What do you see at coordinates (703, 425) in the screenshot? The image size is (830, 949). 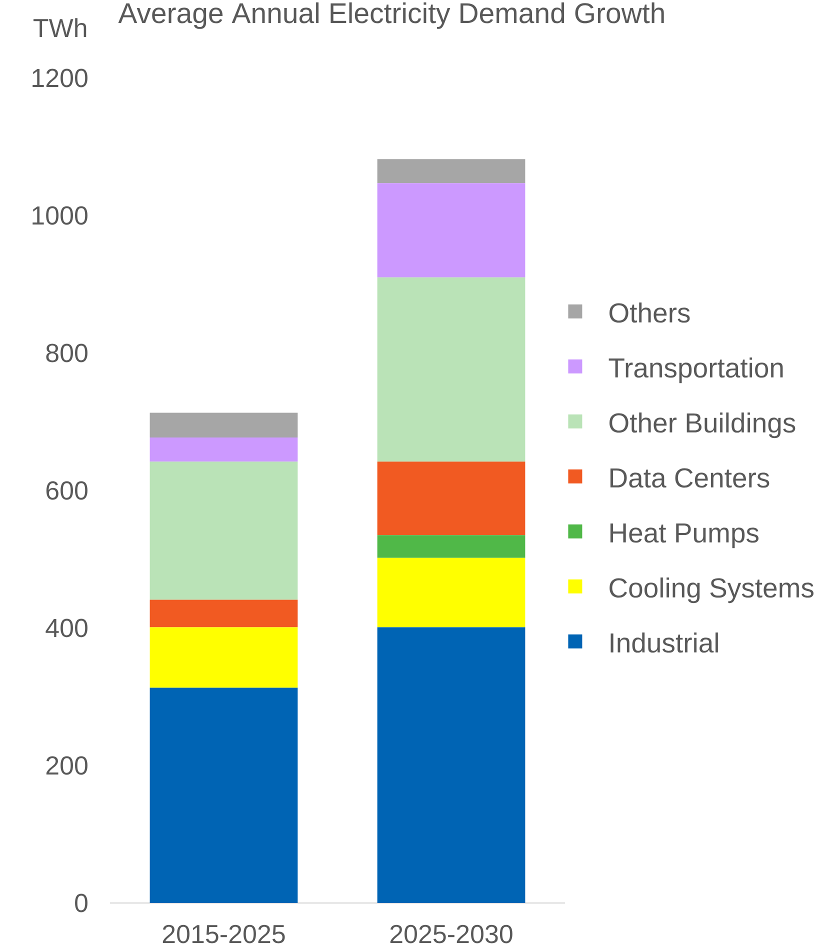 I see `legend-label: Other Buildings` at bounding box center [703, 425].